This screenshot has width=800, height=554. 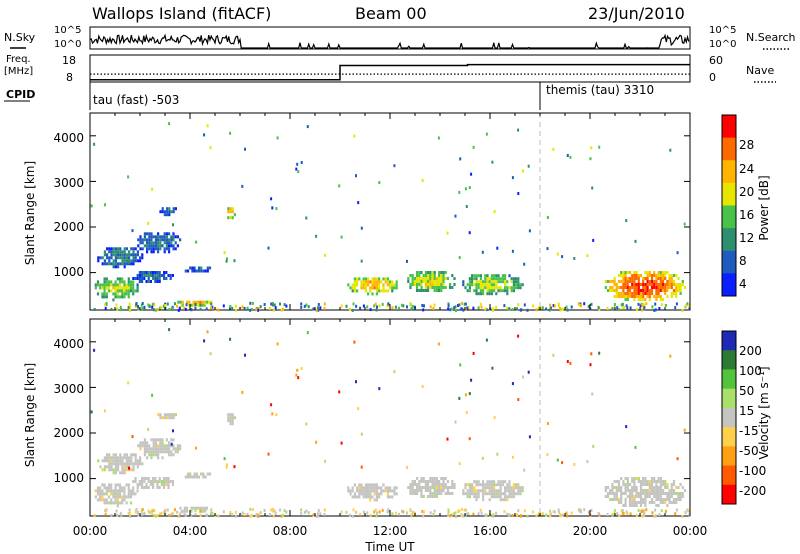 What do you see at coordinates (20, 94) in the screenshot?
I see `cpid-label: CPID` at bounding box center [20, 94].